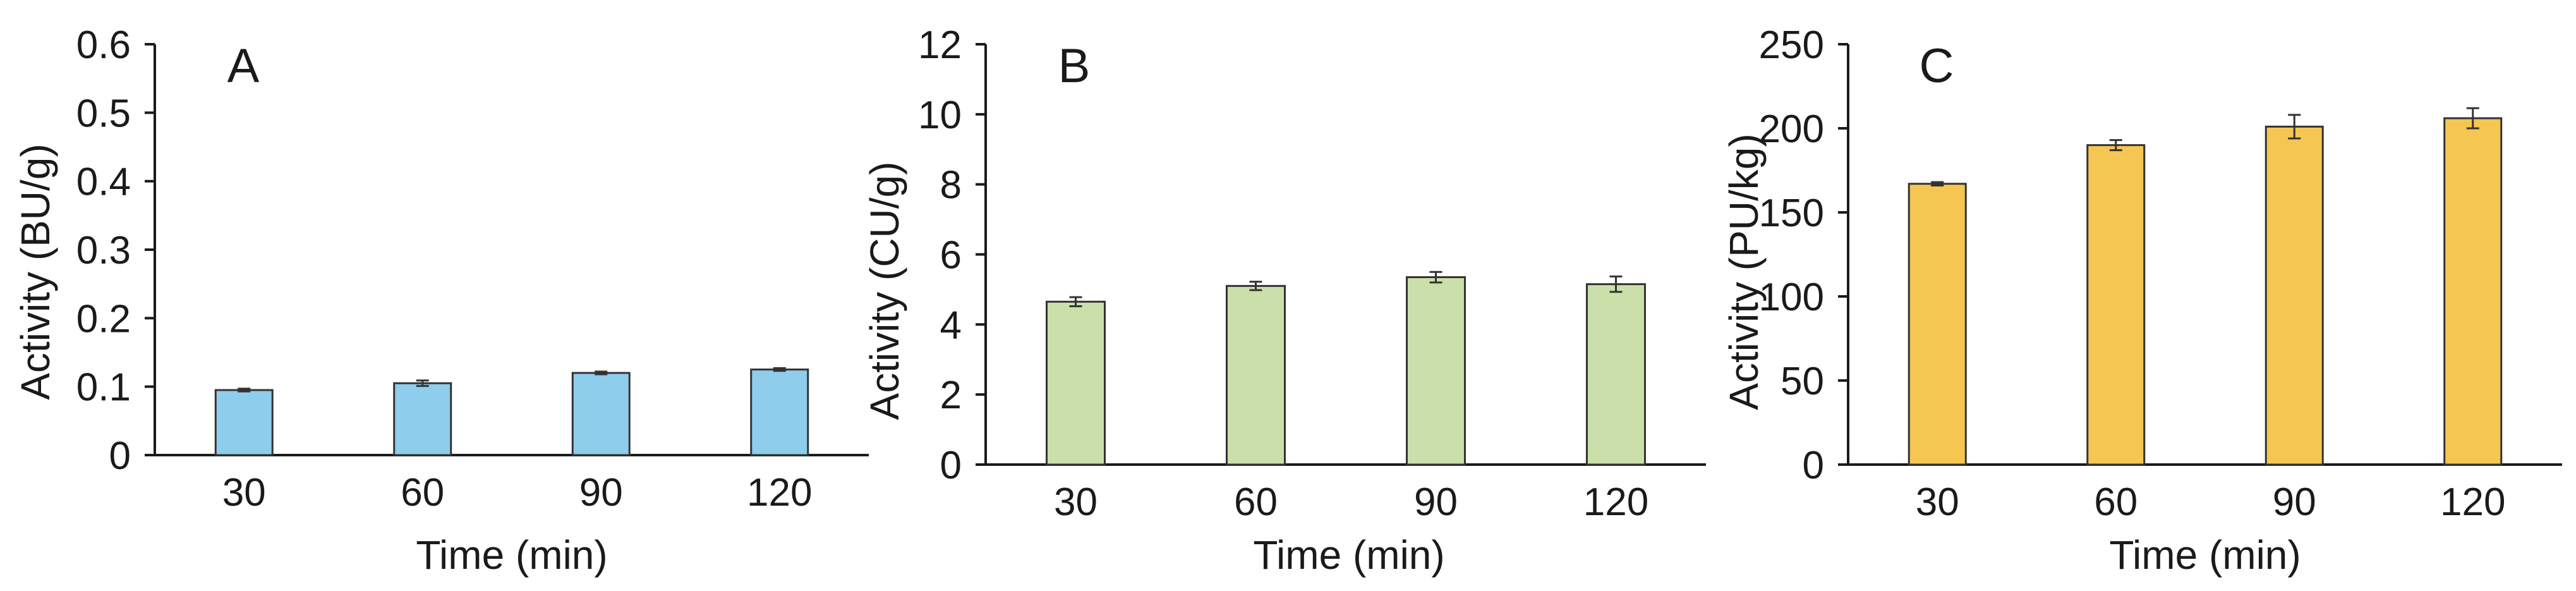  What do you see at coordinates (2205, 555) in the screenshot?
I see `panel-c-xlabel: Time (min)` at bounding box center [2205, 555].